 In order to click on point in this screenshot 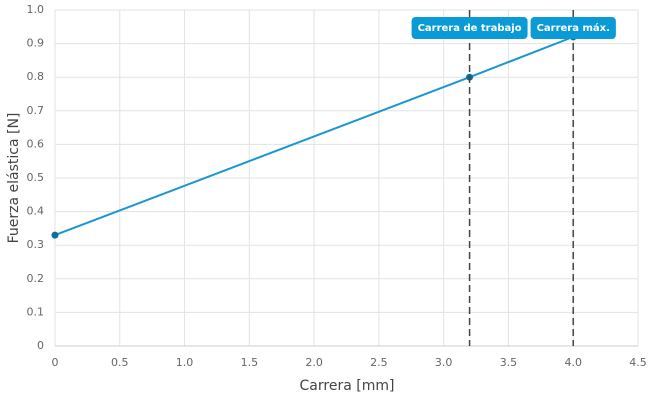, I will do `click(55, 235)`.